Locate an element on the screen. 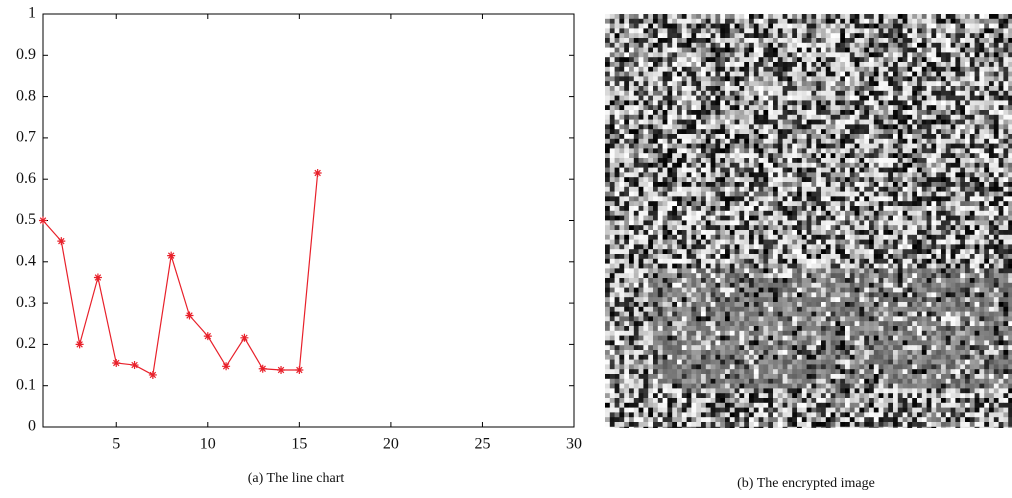  y-tick-label: 1 is located at coordinates (32, 13).